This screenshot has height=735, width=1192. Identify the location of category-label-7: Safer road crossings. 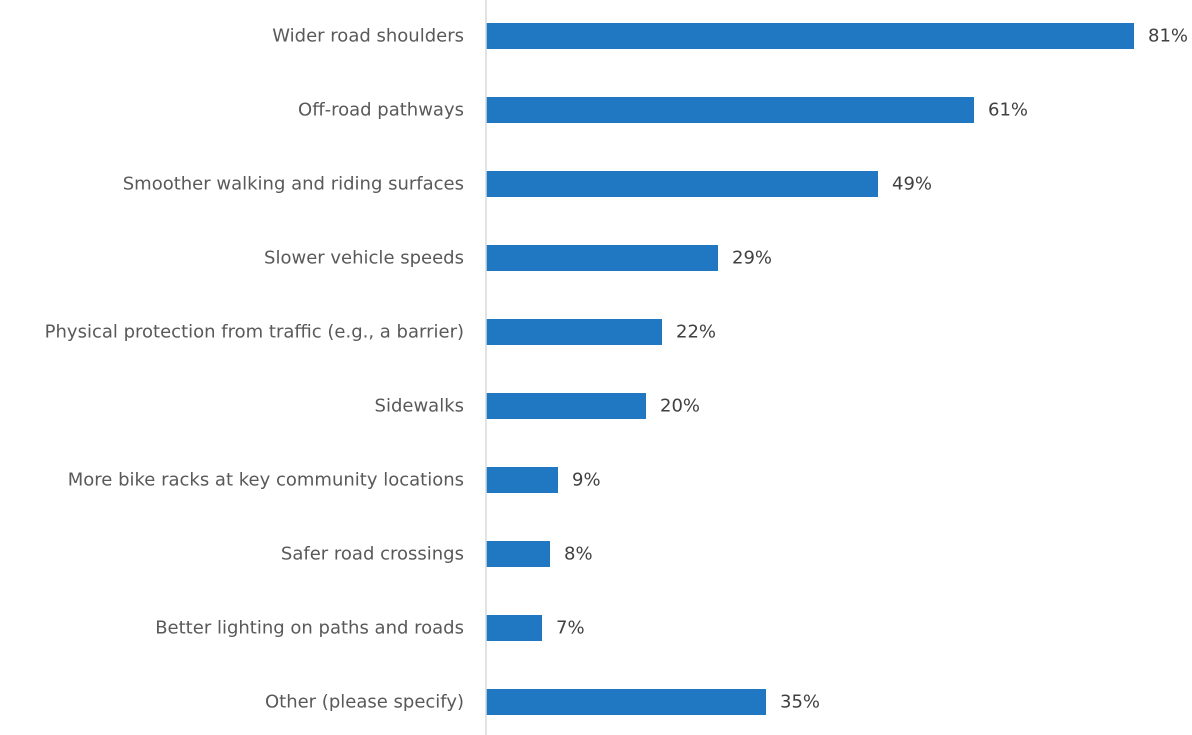
(372, 554).